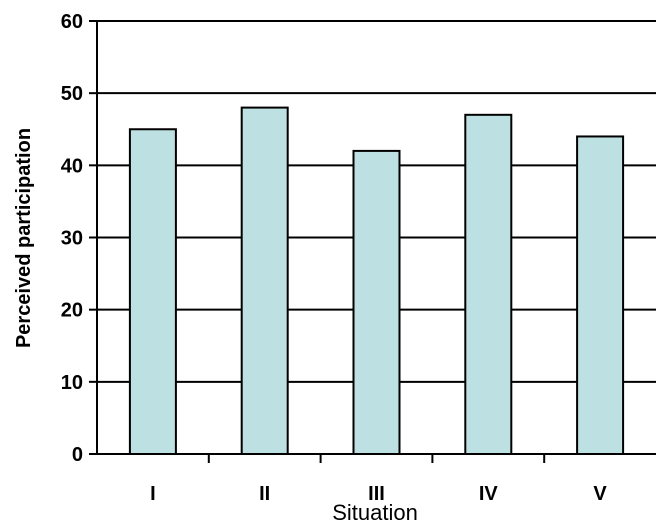 This screenshot has width=656, height=527. I want to click on y-tick-label: 50, so click(72, 94).